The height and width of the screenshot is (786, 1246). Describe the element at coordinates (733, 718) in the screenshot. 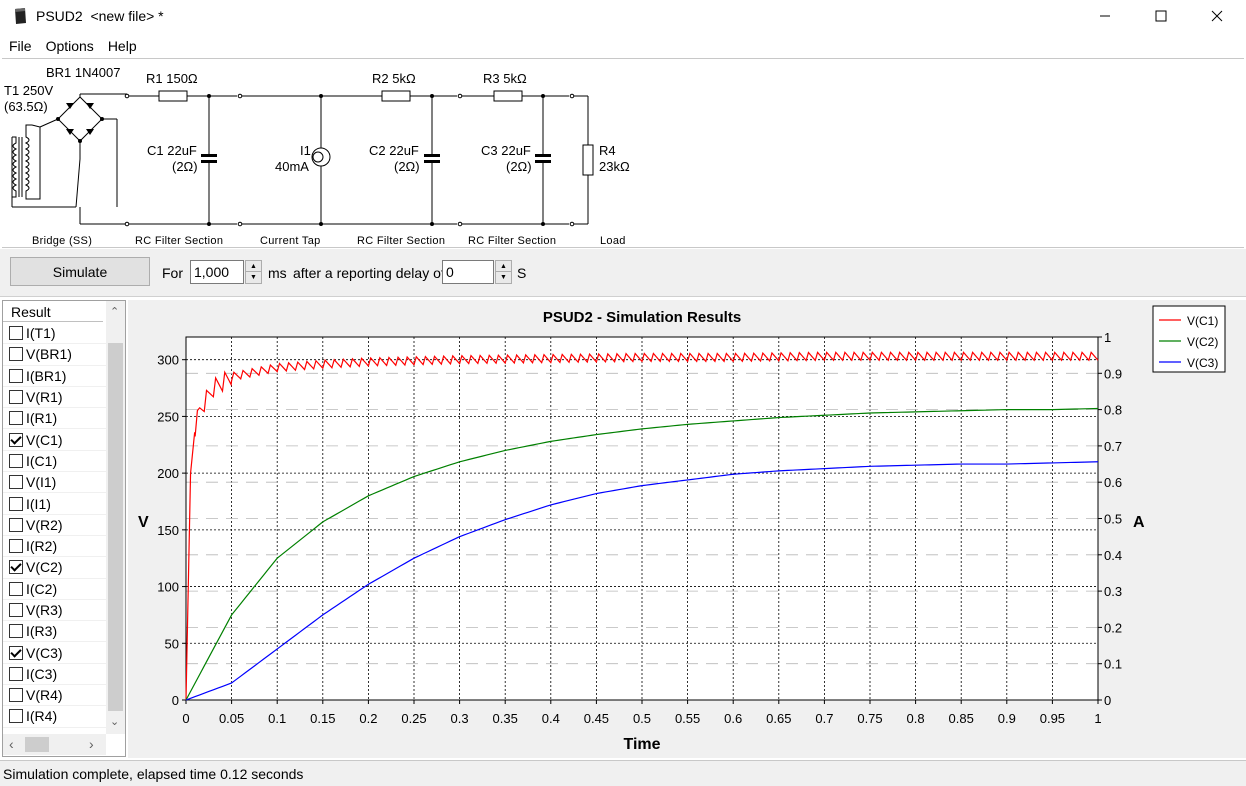

I see `x-tick-label: 0.6` at that location.